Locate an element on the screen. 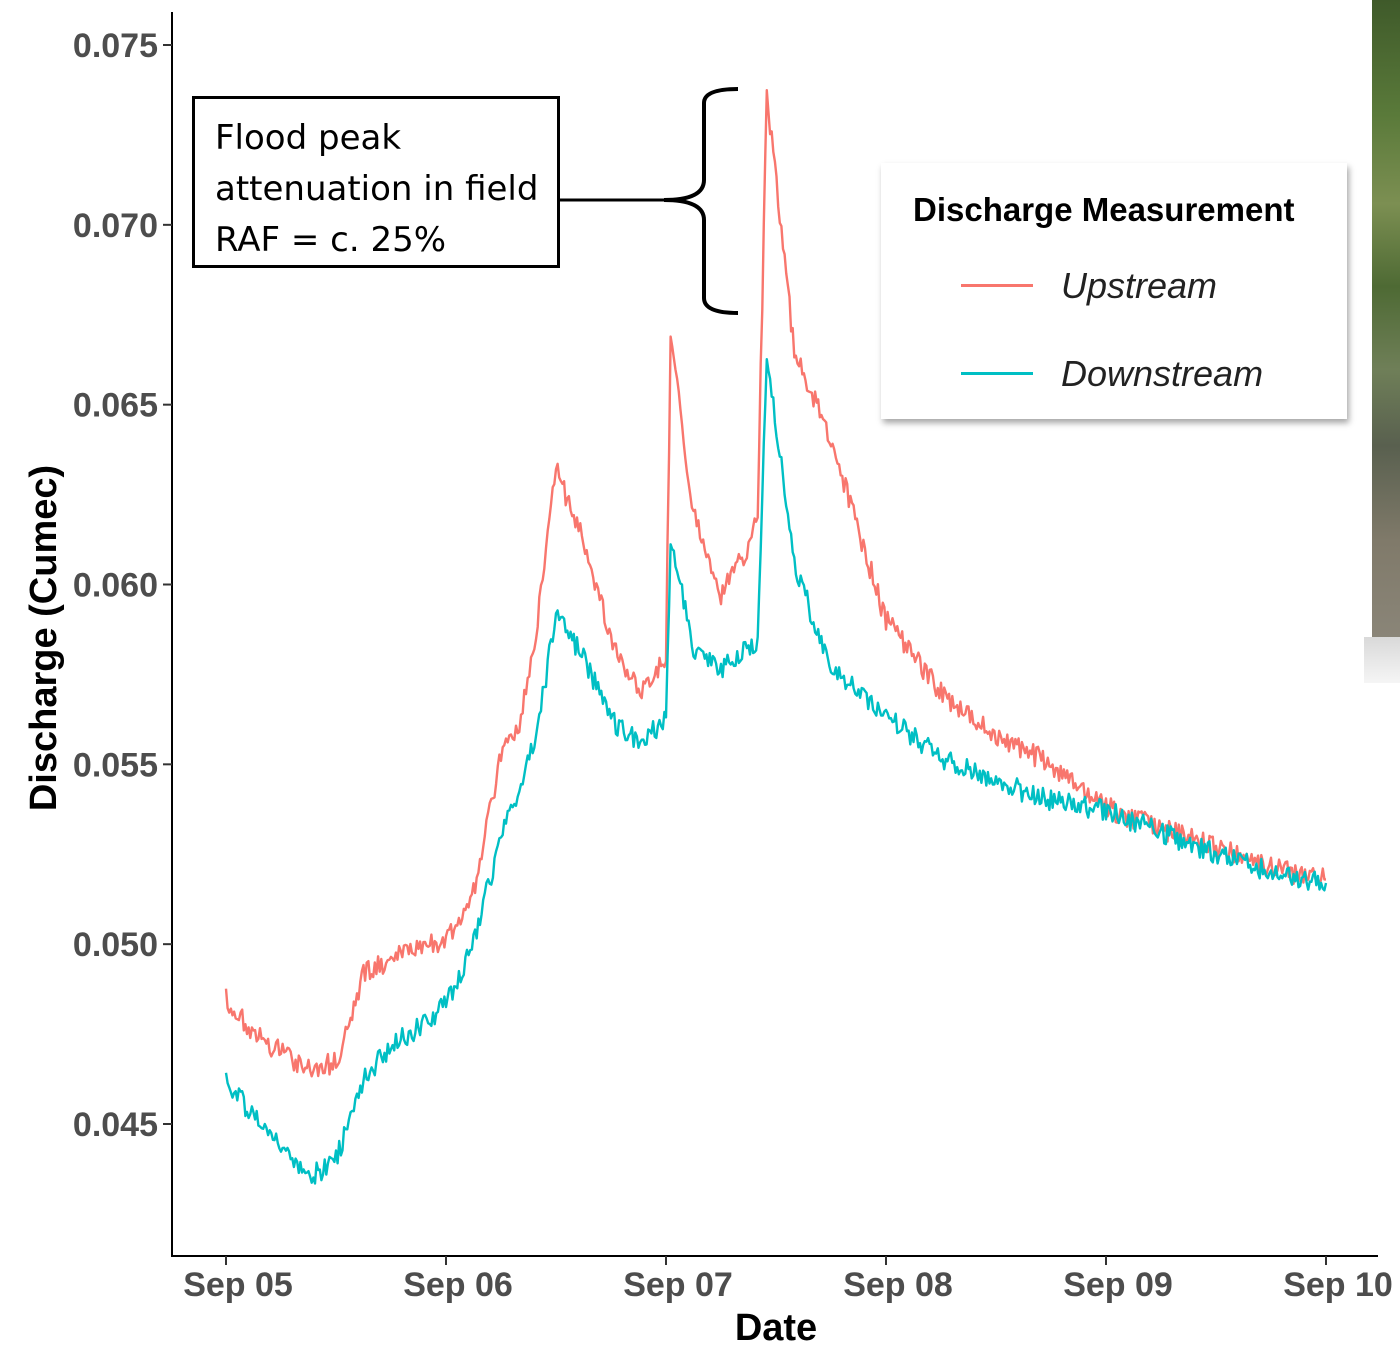 The image size is (1400, 1346). peak-bracket is located at coordinates (701, 201).